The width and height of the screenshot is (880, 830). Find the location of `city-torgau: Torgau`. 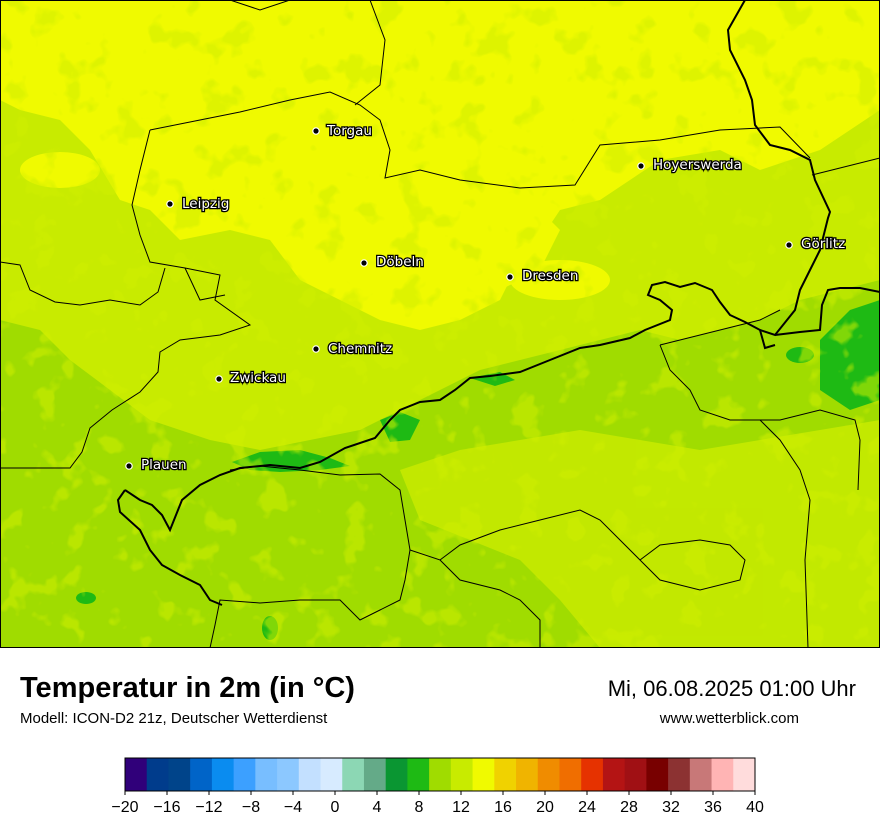

city-torgau: Torgau is located at coordinates (342, 131).